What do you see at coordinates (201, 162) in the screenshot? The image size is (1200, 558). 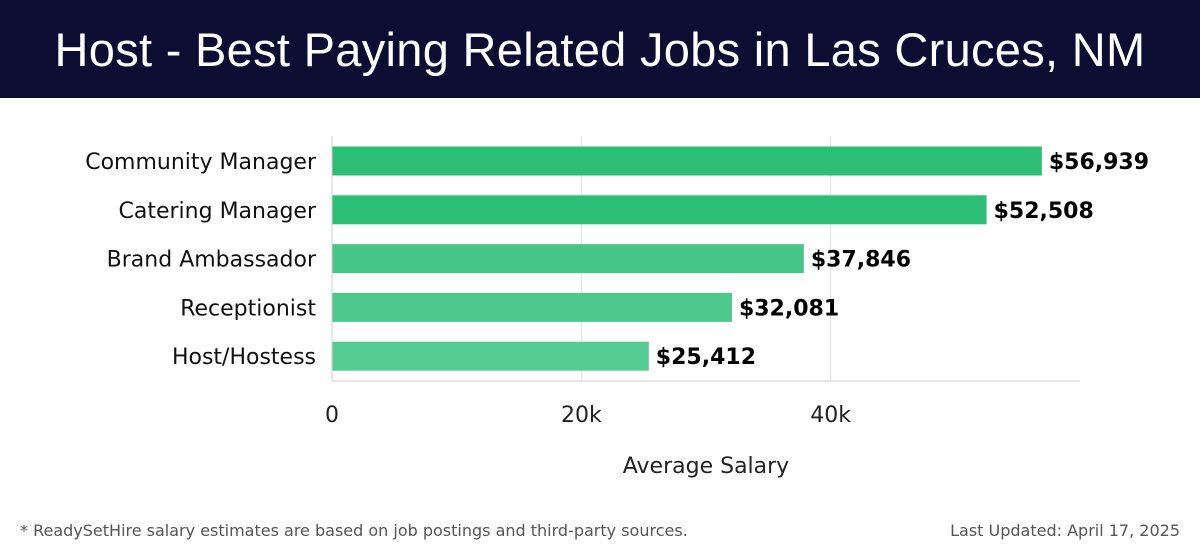 I see `y-tick-label: Community Manager` at bounding box center [201, 162].